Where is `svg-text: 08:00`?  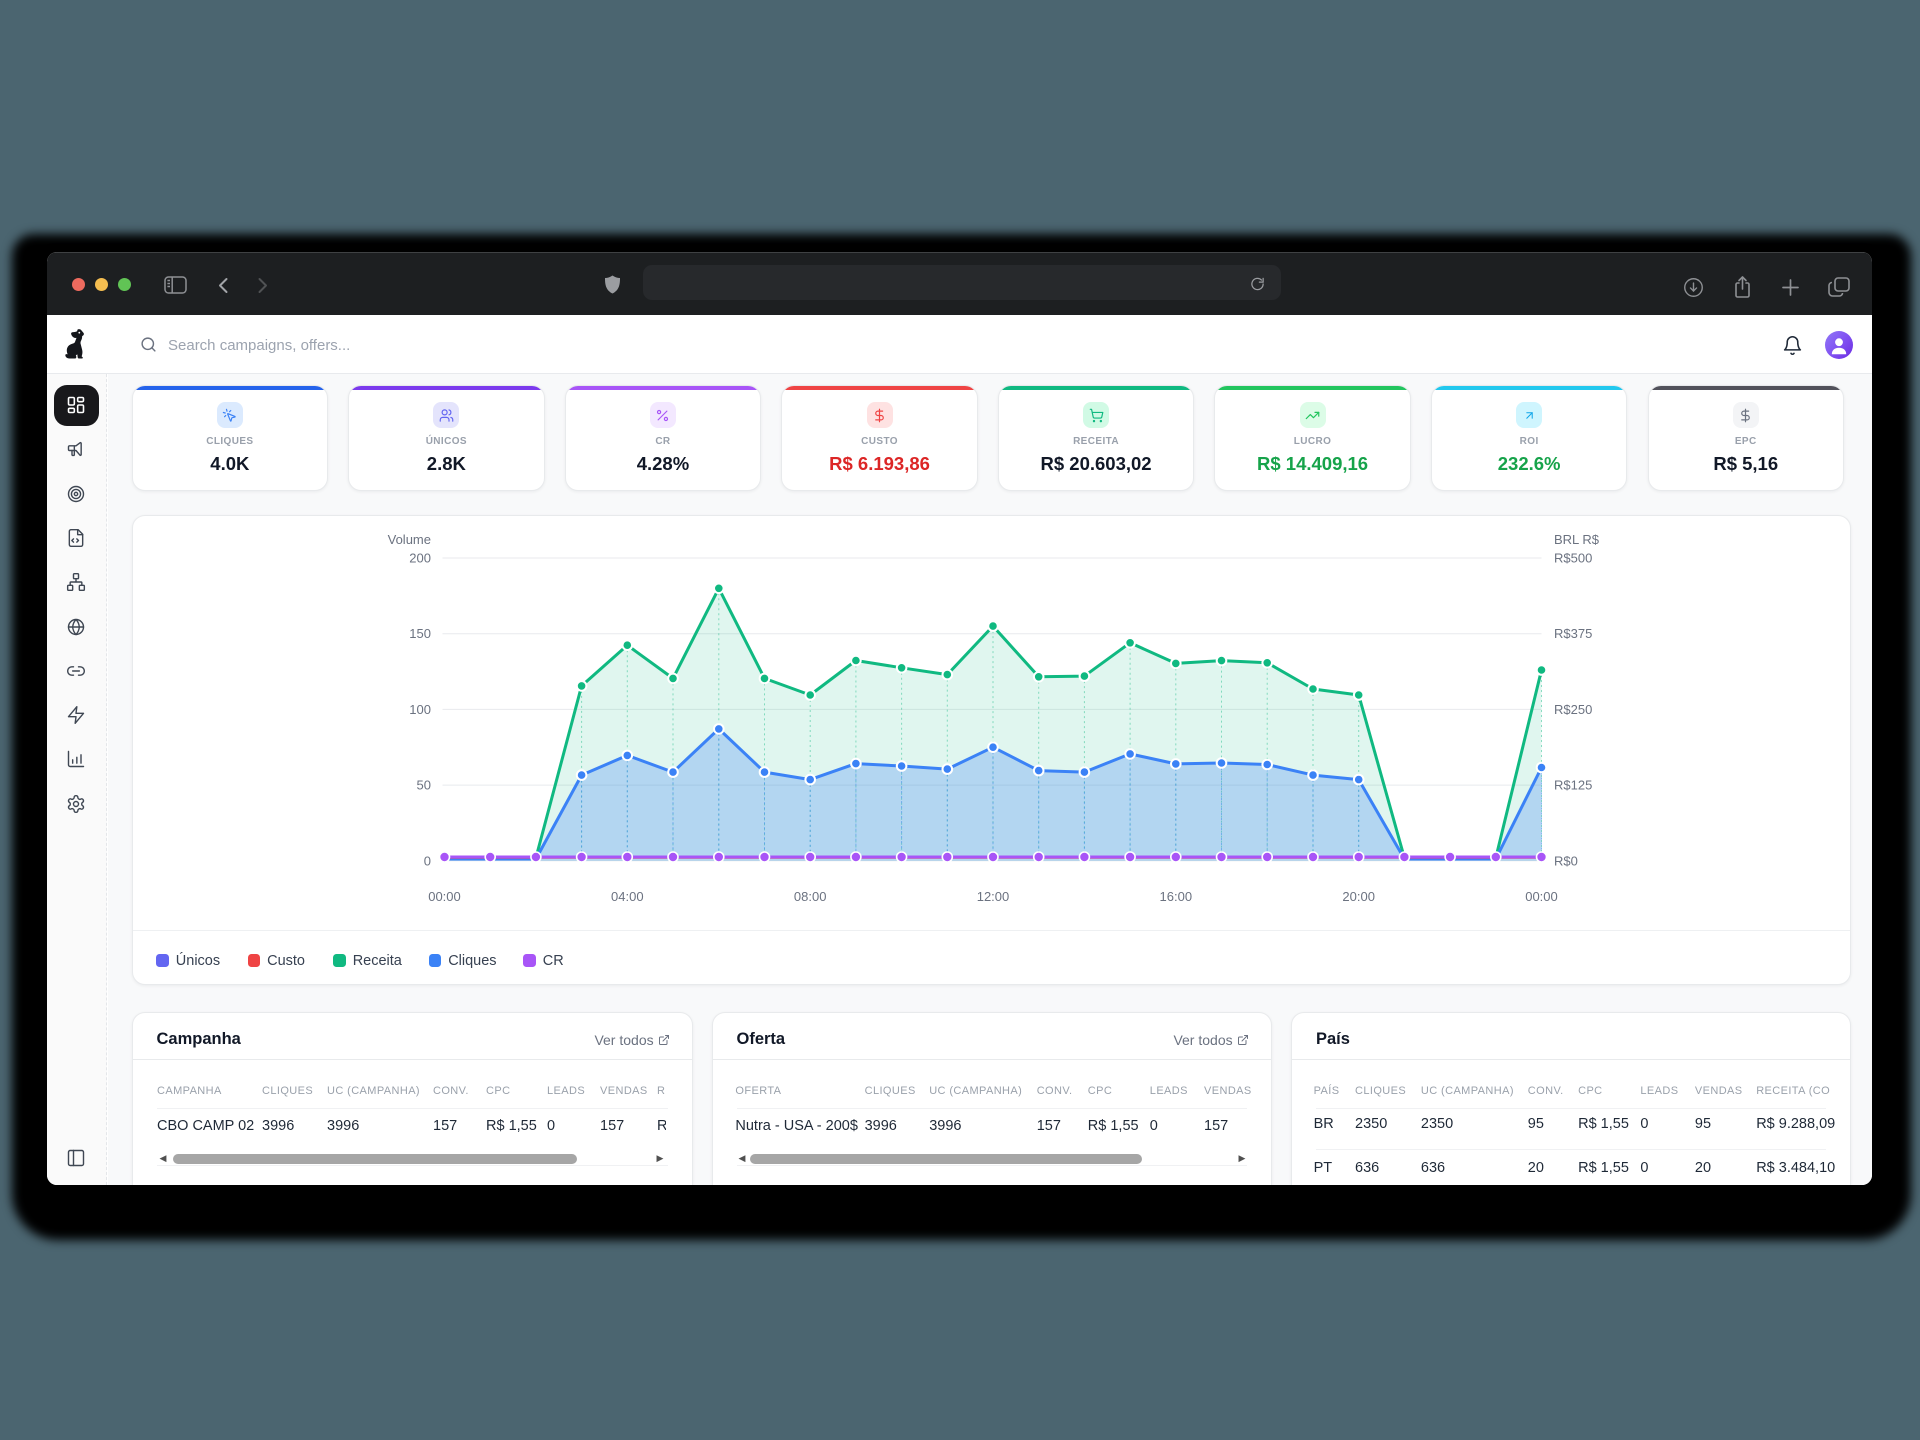 svg-text: 08:00 is located at coordinates (809, 896).